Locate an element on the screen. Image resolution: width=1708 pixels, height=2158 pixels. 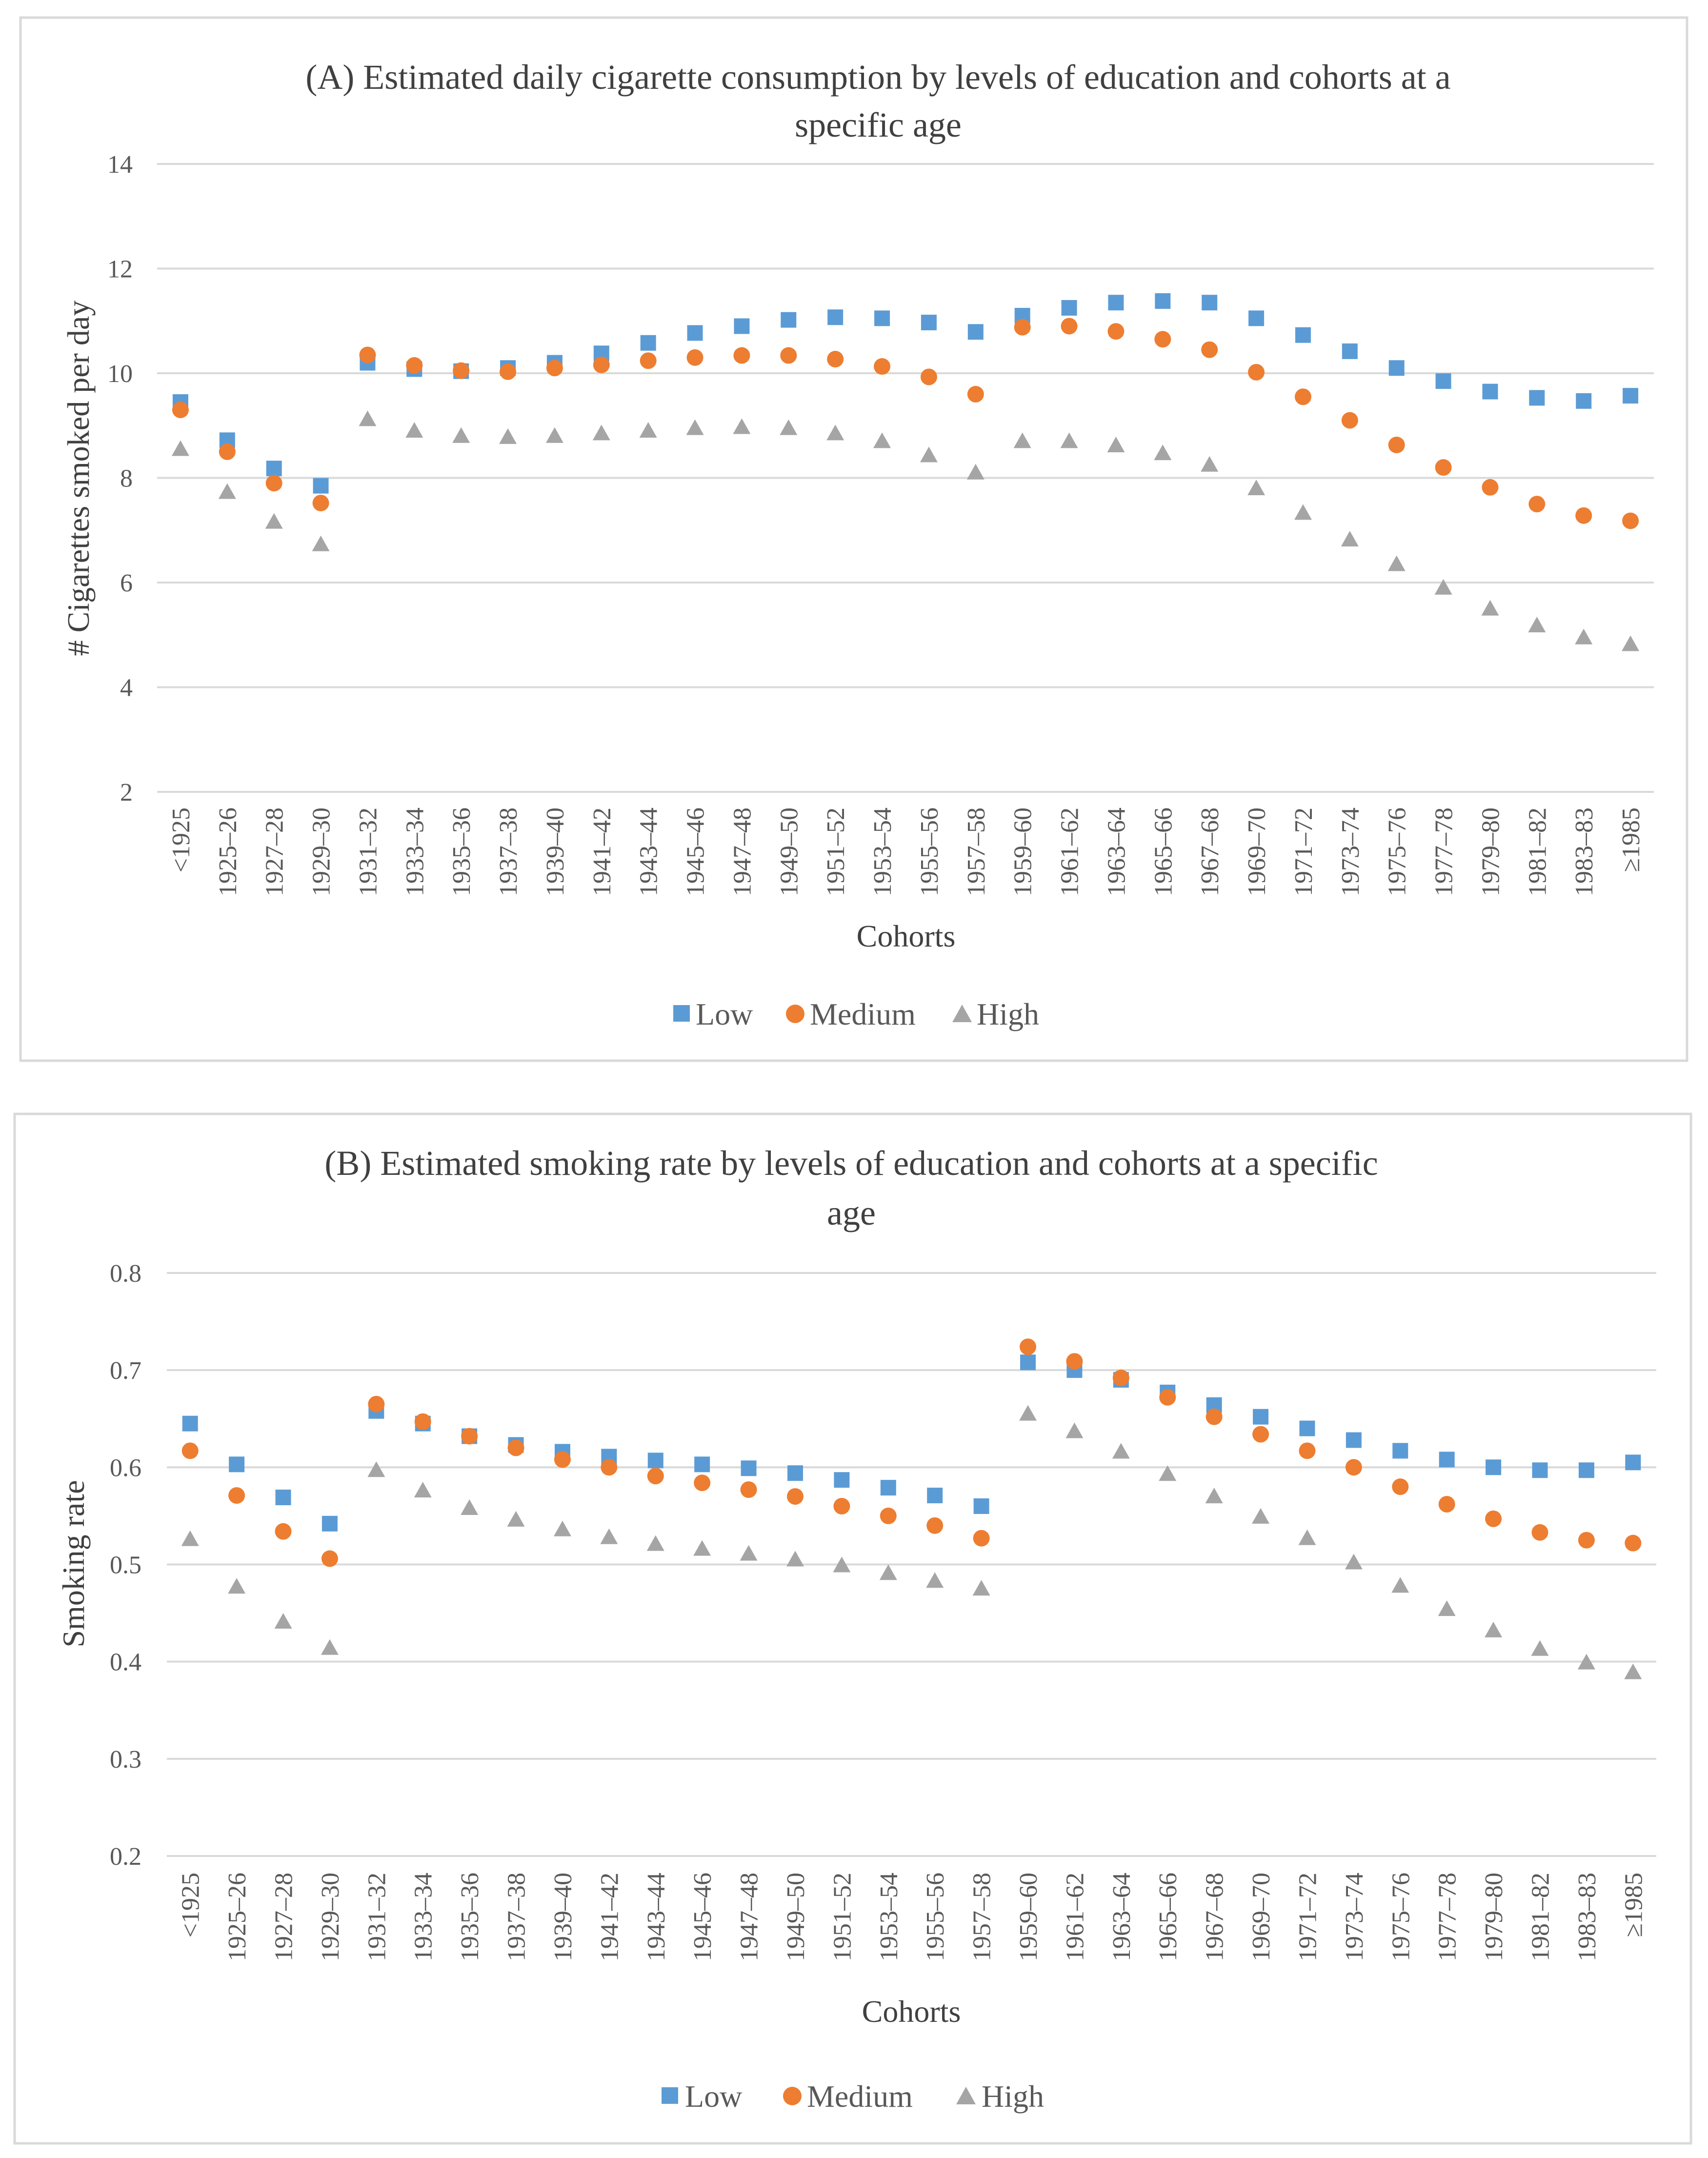
chart-a-y-tick-label: 6 is located at coordinates (126, 583).